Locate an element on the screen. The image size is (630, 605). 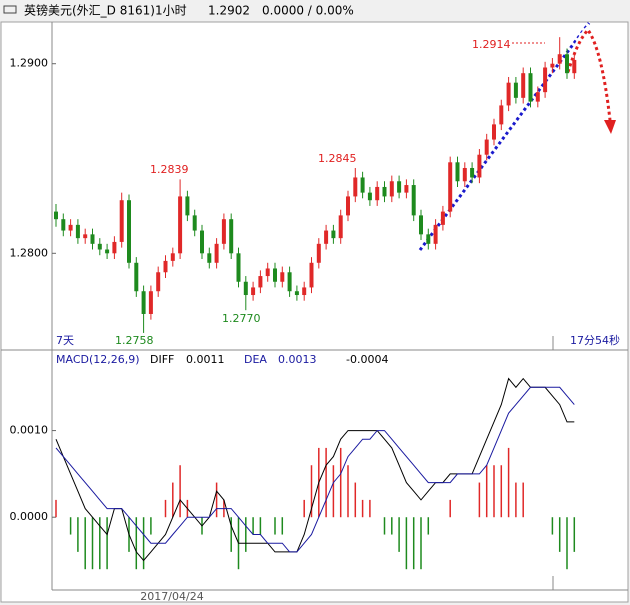
low-label: 1.2770 is located at coordinates (241, 318).